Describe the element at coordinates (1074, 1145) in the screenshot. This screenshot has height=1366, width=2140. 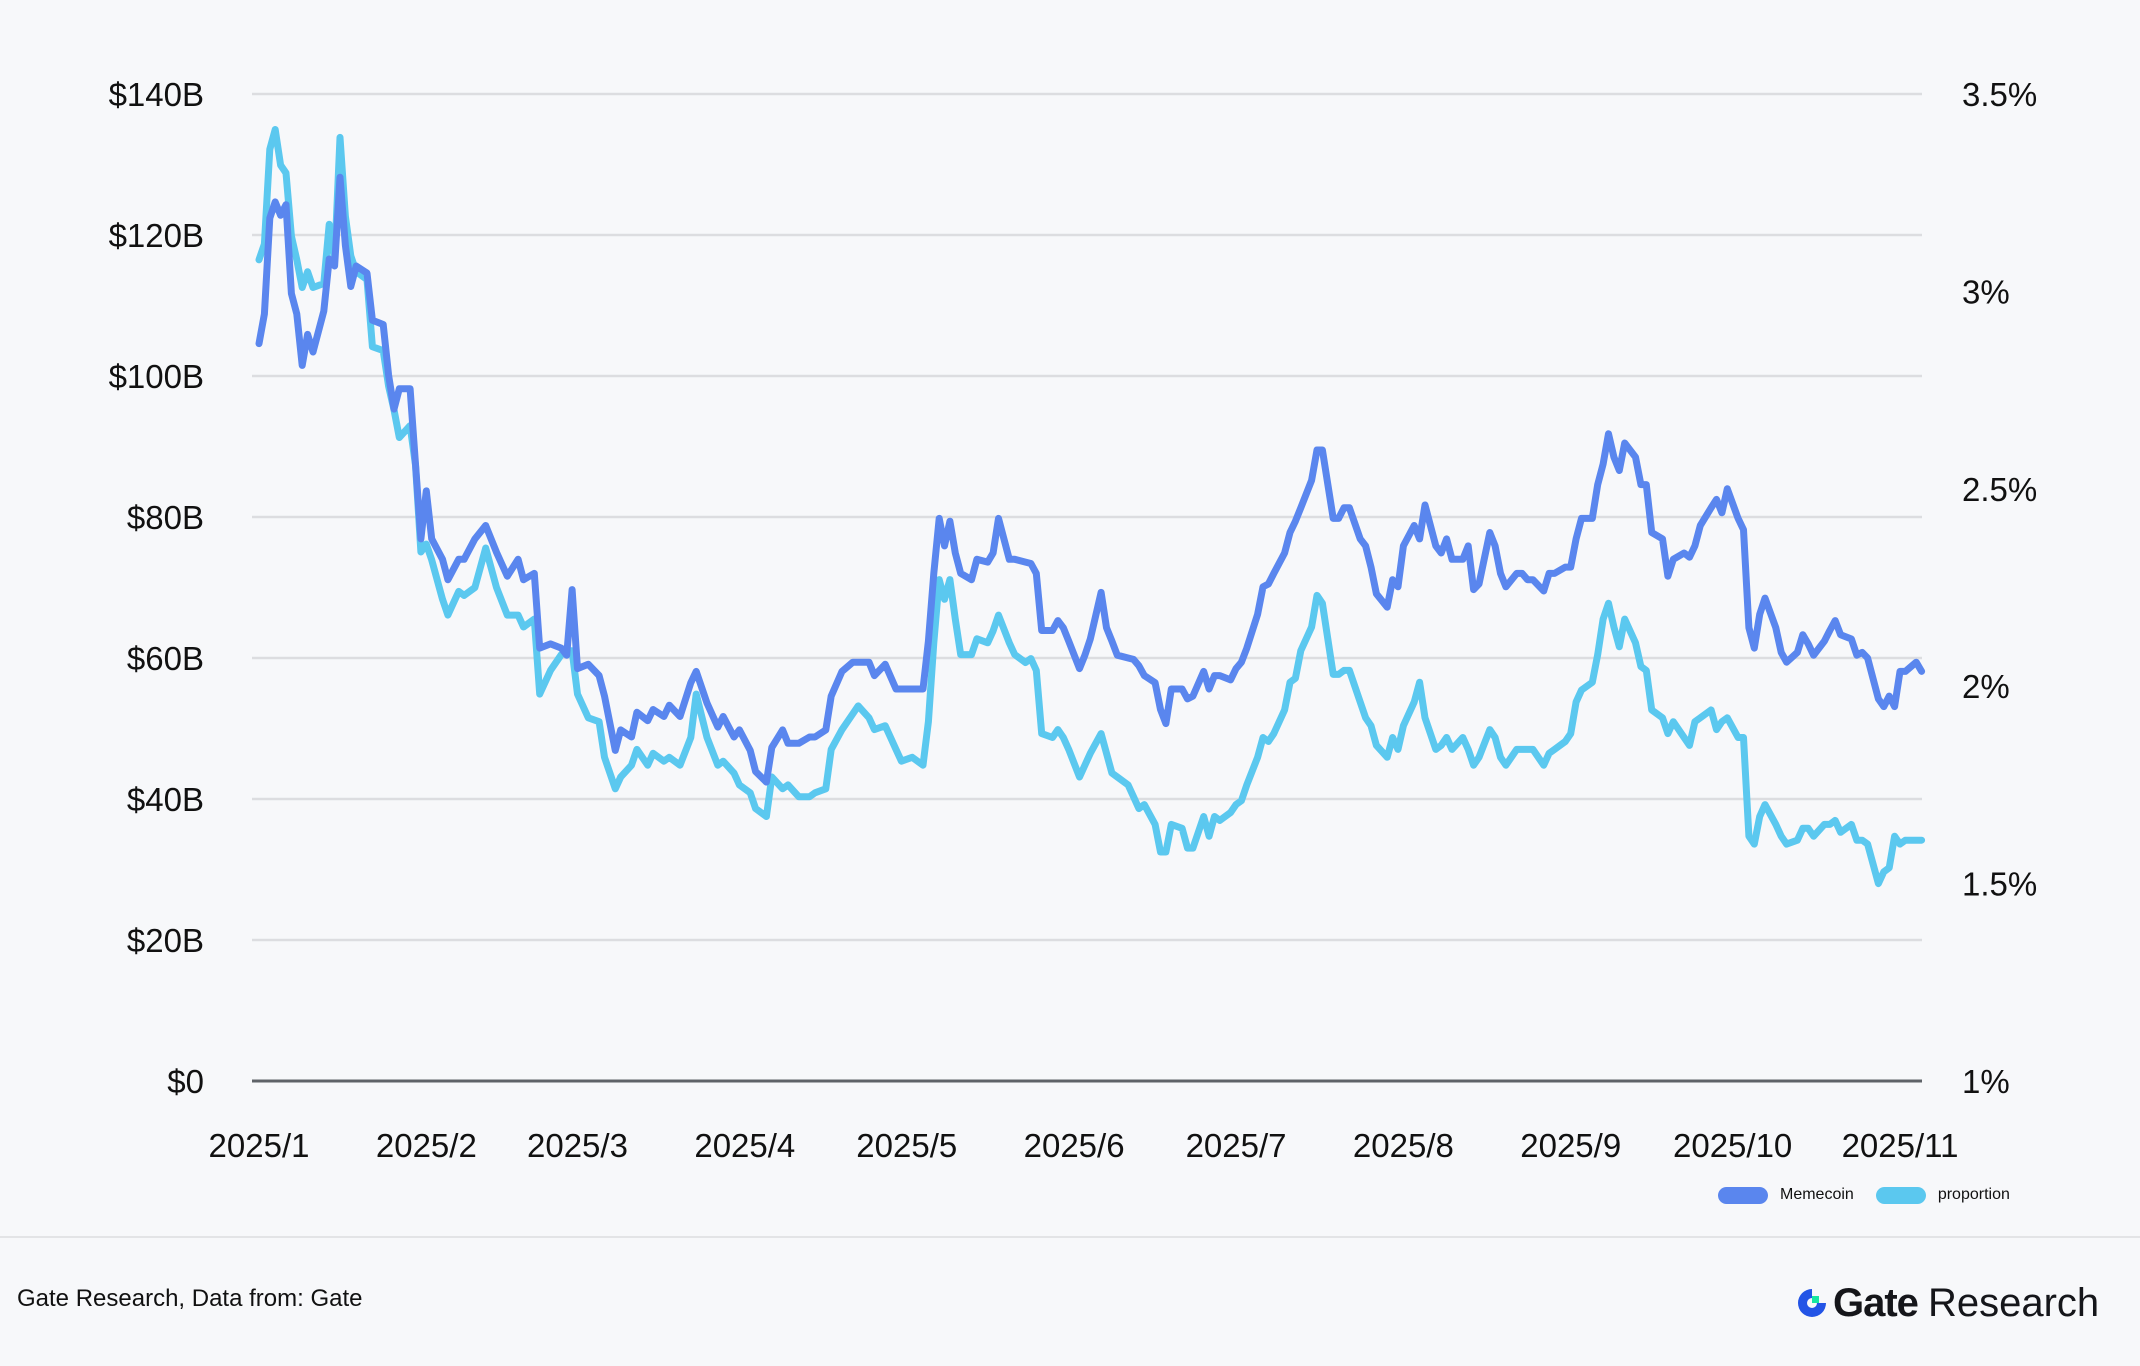
I see `x-tick-label: 2025/6` at that location.